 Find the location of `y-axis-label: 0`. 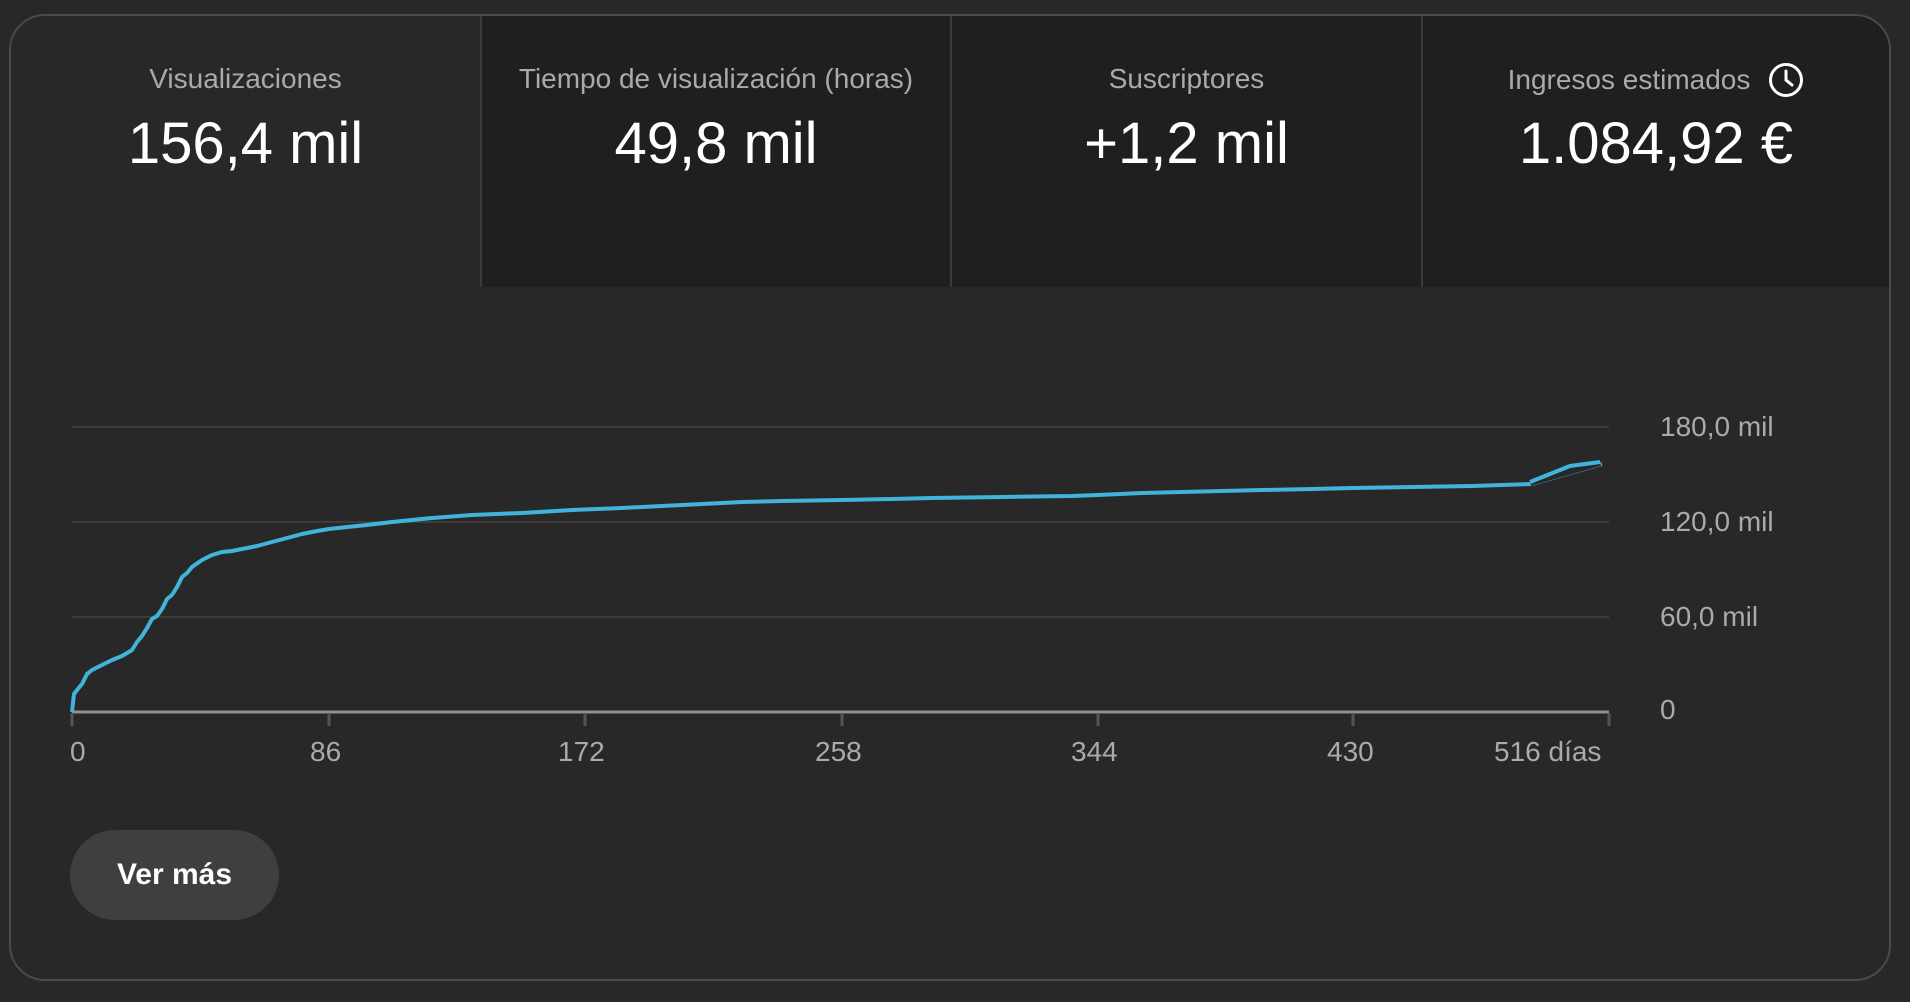

y-axis-label: 0 is located at coordinates (1668, 709).